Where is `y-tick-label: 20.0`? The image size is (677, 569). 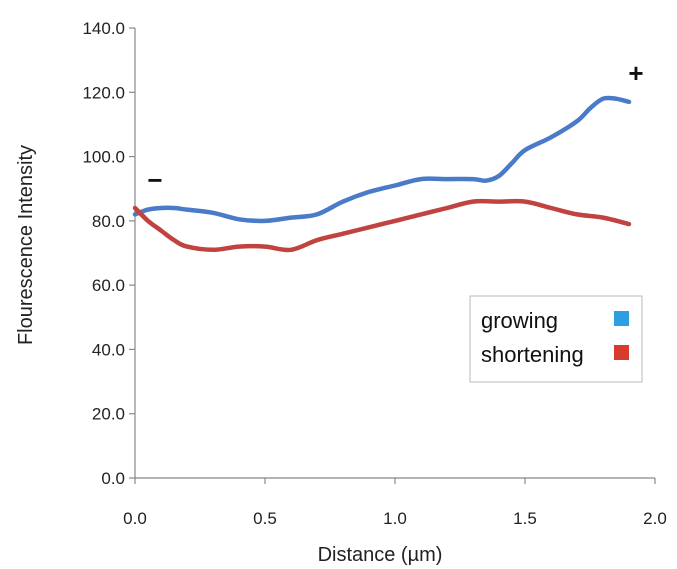
y-tick-label: 20.0 is located at coordinates (108, 414).